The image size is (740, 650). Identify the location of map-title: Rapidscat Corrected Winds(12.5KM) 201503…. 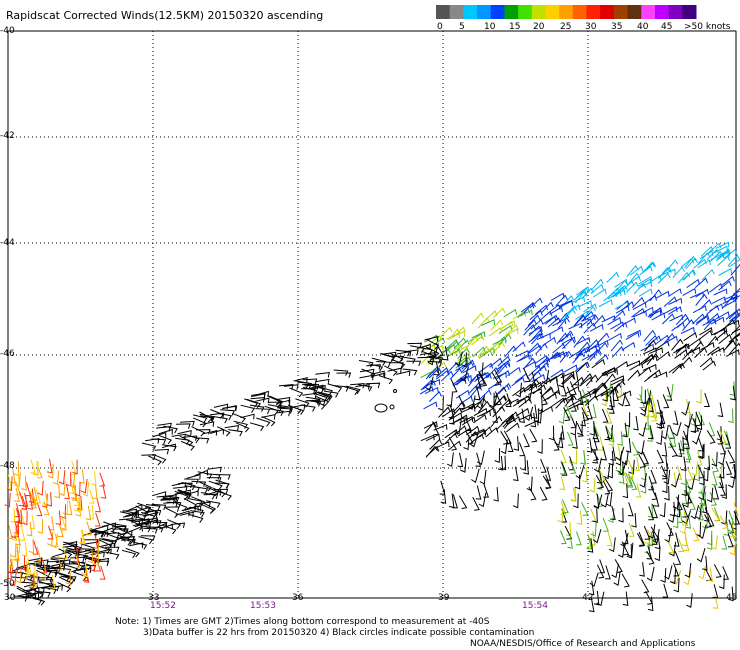
(165, 15).